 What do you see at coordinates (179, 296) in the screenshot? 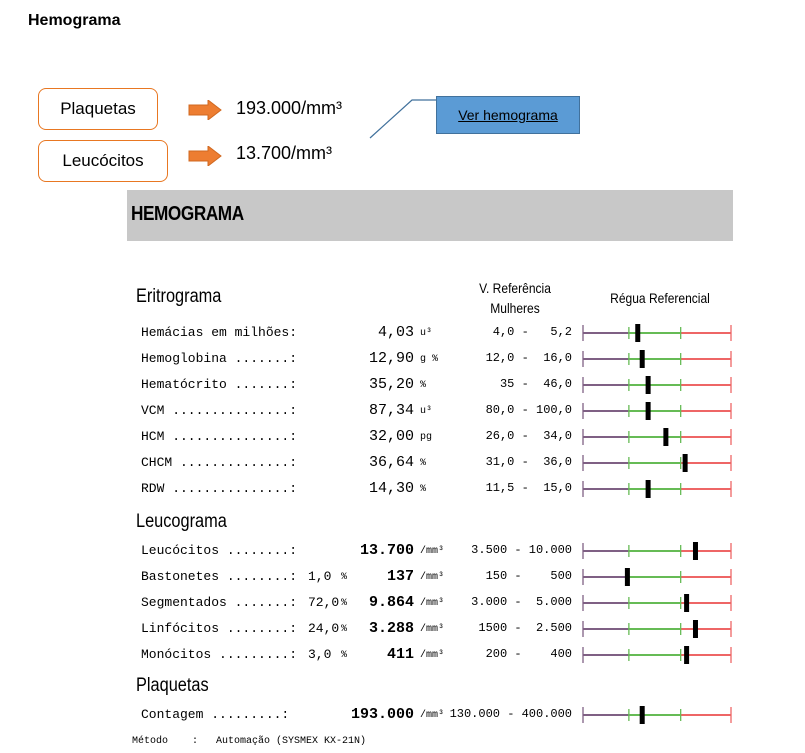
I see `section-title: Eritrograma` at bounding box center [179, 296].